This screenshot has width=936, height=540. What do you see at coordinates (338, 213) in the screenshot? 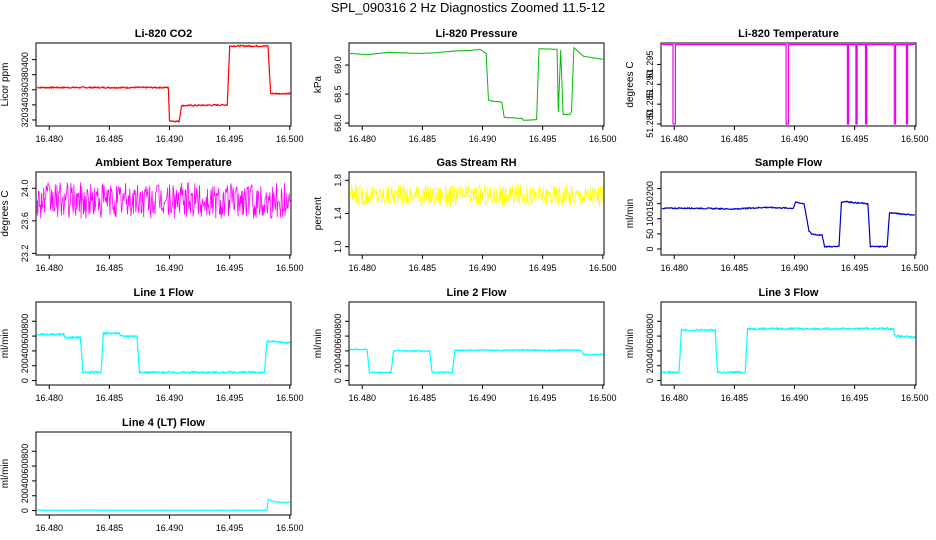
I see `y-tick-label: 1.4` at bounding box center [338, 213].